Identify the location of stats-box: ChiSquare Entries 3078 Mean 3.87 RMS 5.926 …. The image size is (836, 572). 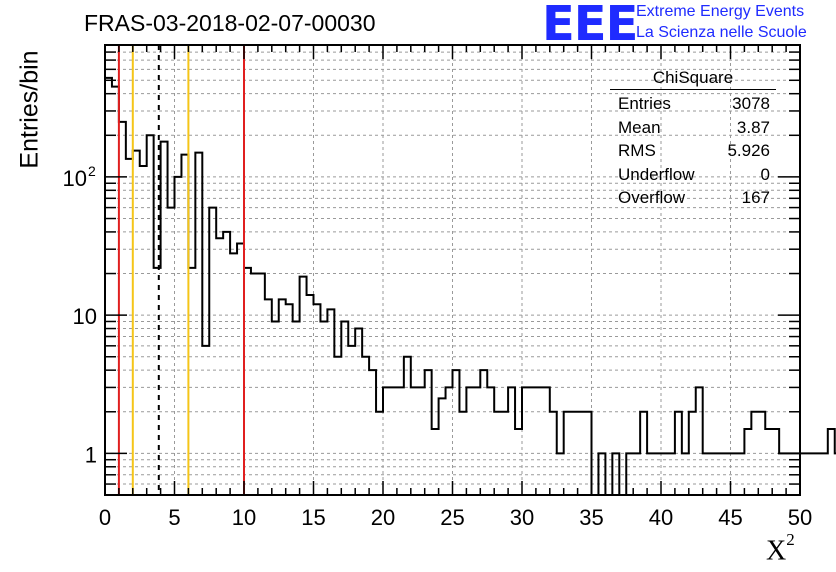
(693, 139).